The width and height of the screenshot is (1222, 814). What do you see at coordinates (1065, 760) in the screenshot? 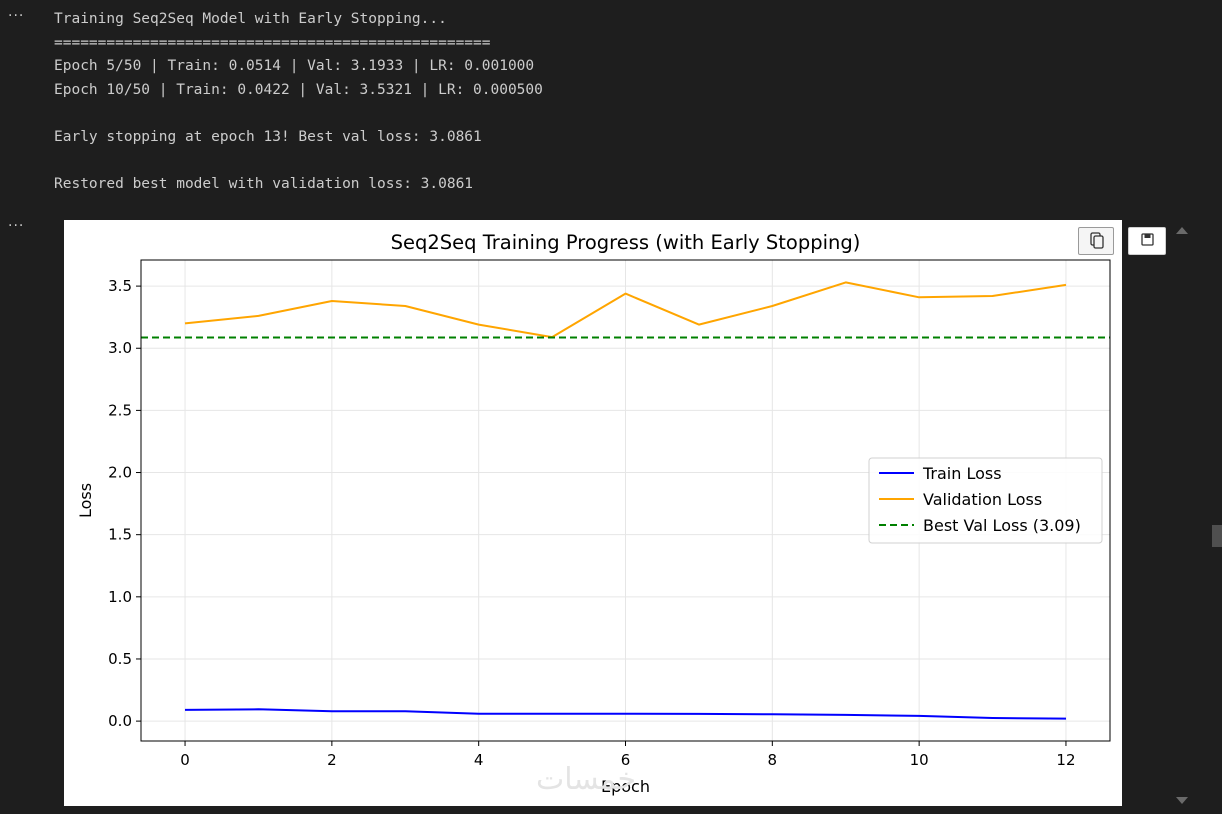
I see `x-tick-label: 12` at bounding box center [1065, 760].